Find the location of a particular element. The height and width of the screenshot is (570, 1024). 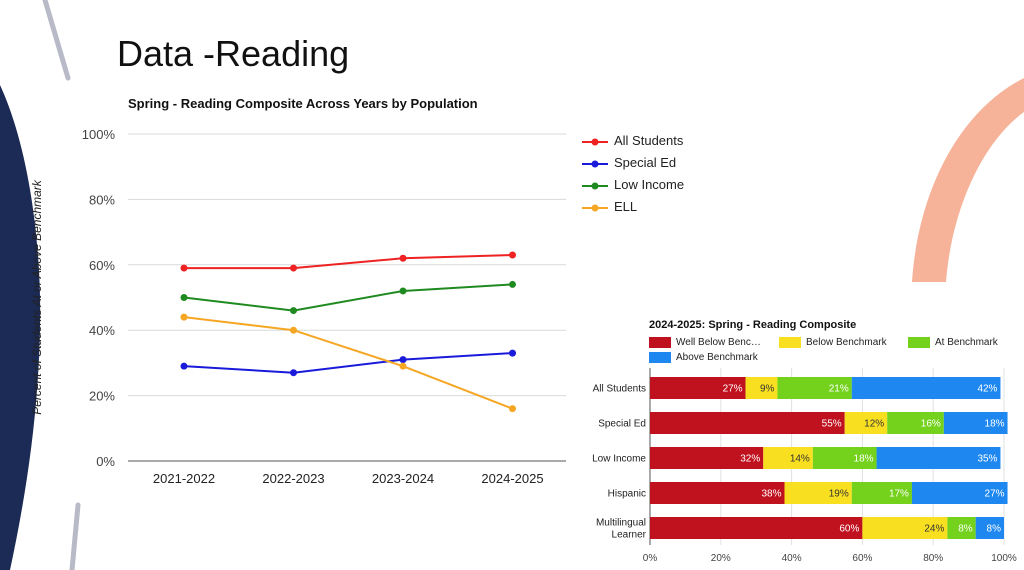

series-line-ell is located at coordinates (348, 363).